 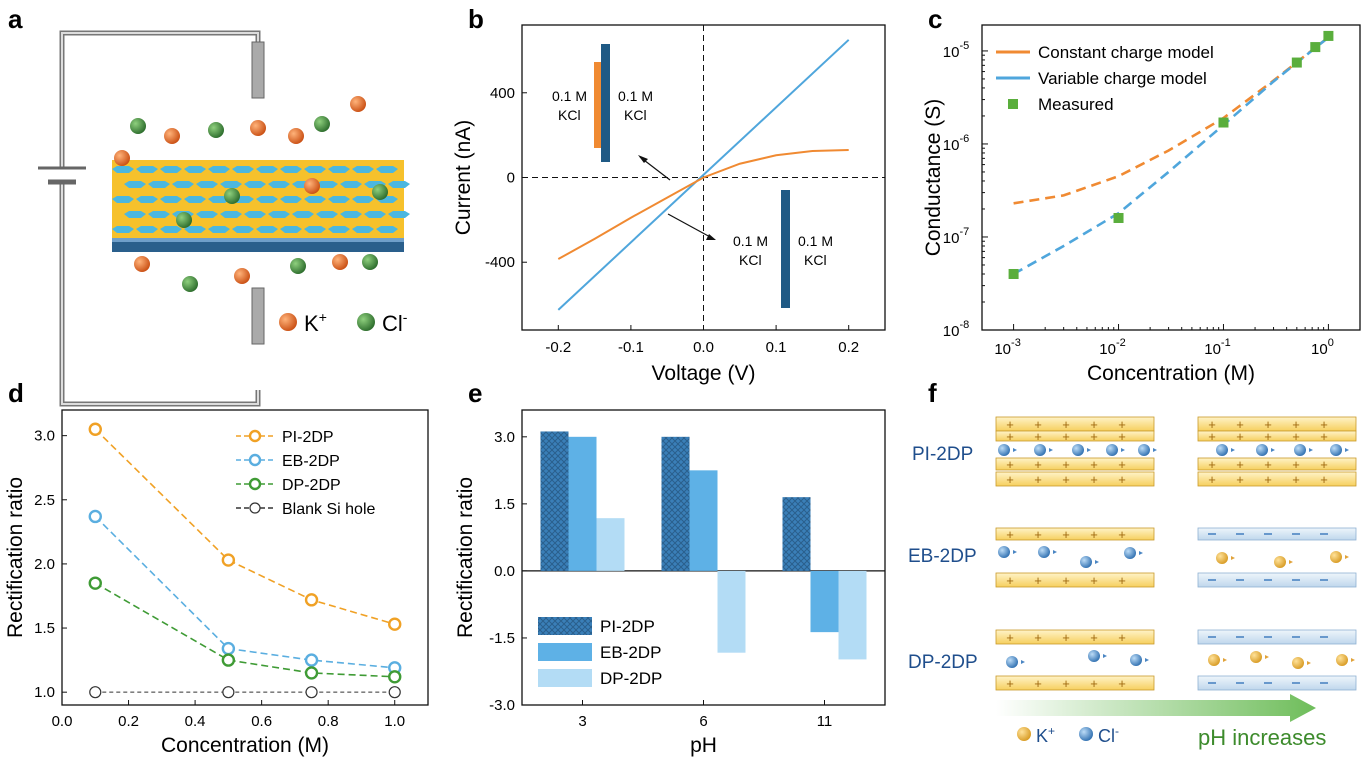 What do you see at coordinates (776, 347) in the screenshot?
I see `x-tick-label: 0.1` at bounding box center [776, 347].